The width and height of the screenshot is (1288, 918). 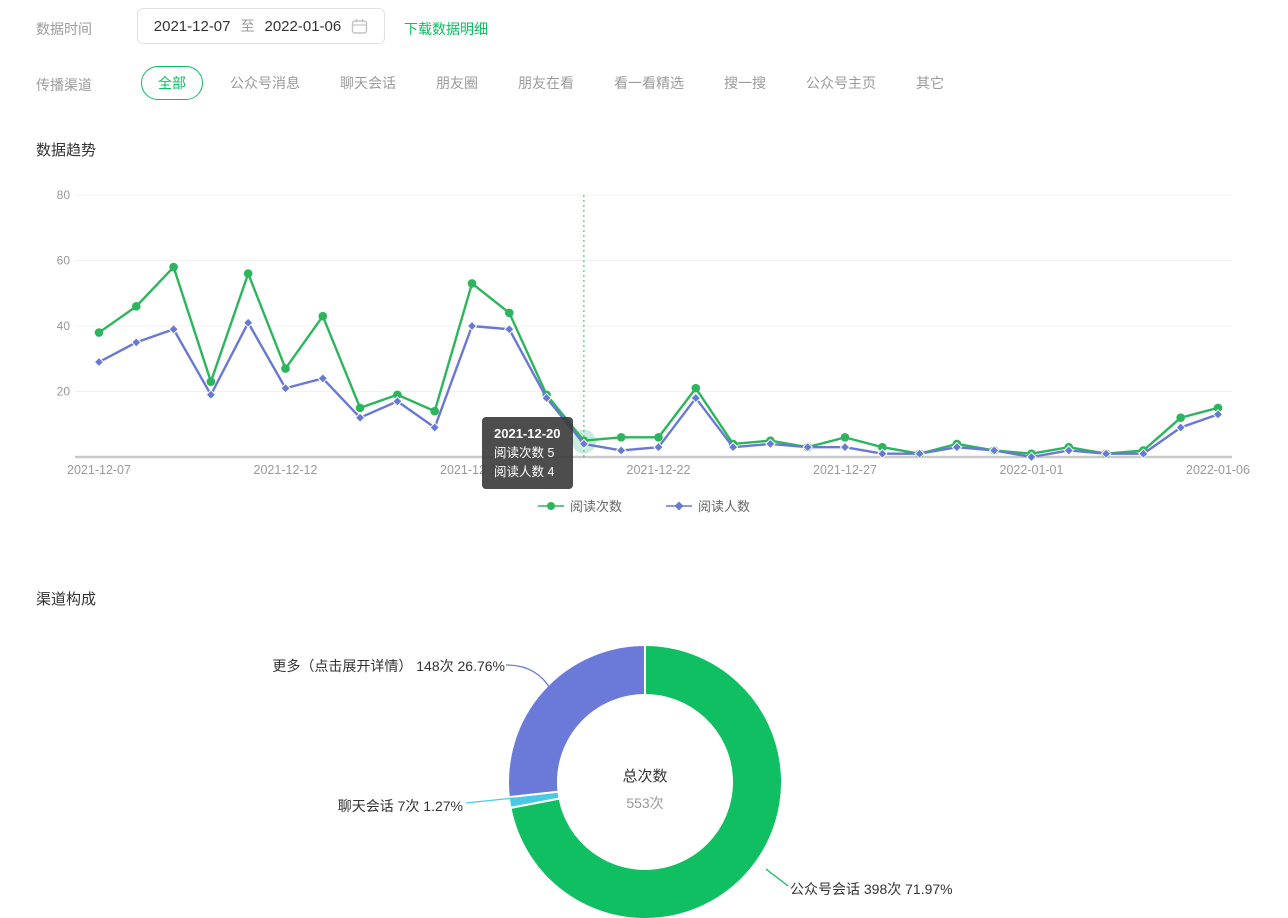 What do you see at coordinates (360, 418) in the screenshot?
I see `point-阅读人数-2021-12-14` at bounding box center [360, 418].